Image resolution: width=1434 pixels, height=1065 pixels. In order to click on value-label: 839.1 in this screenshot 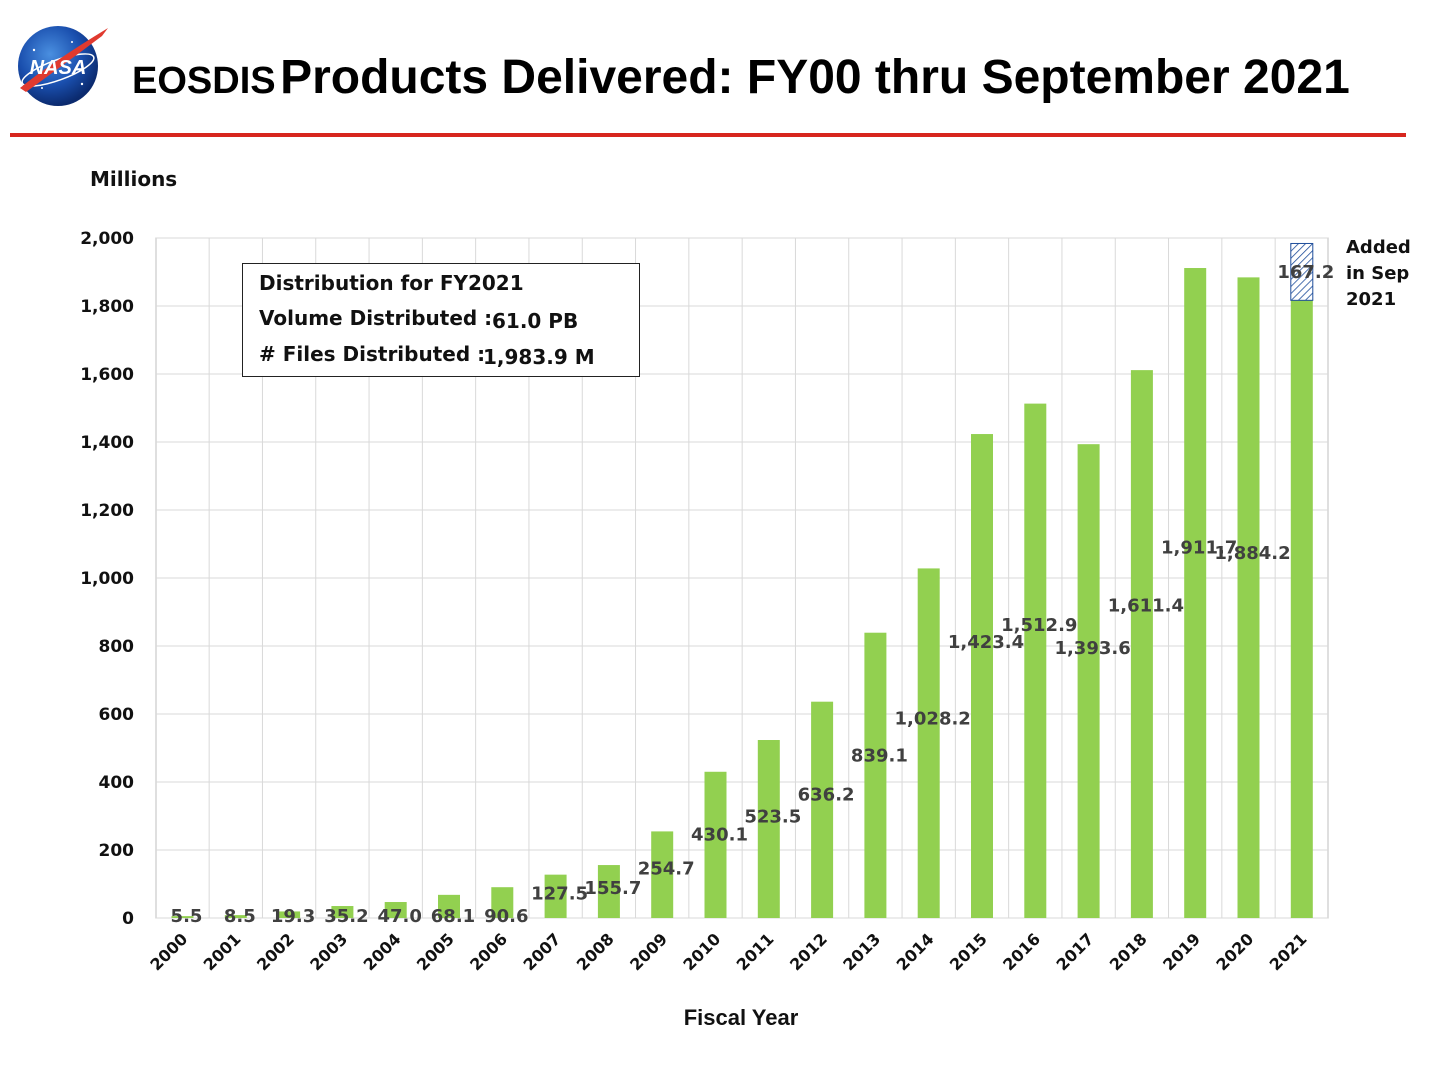, I will do `click(879, 755)`.